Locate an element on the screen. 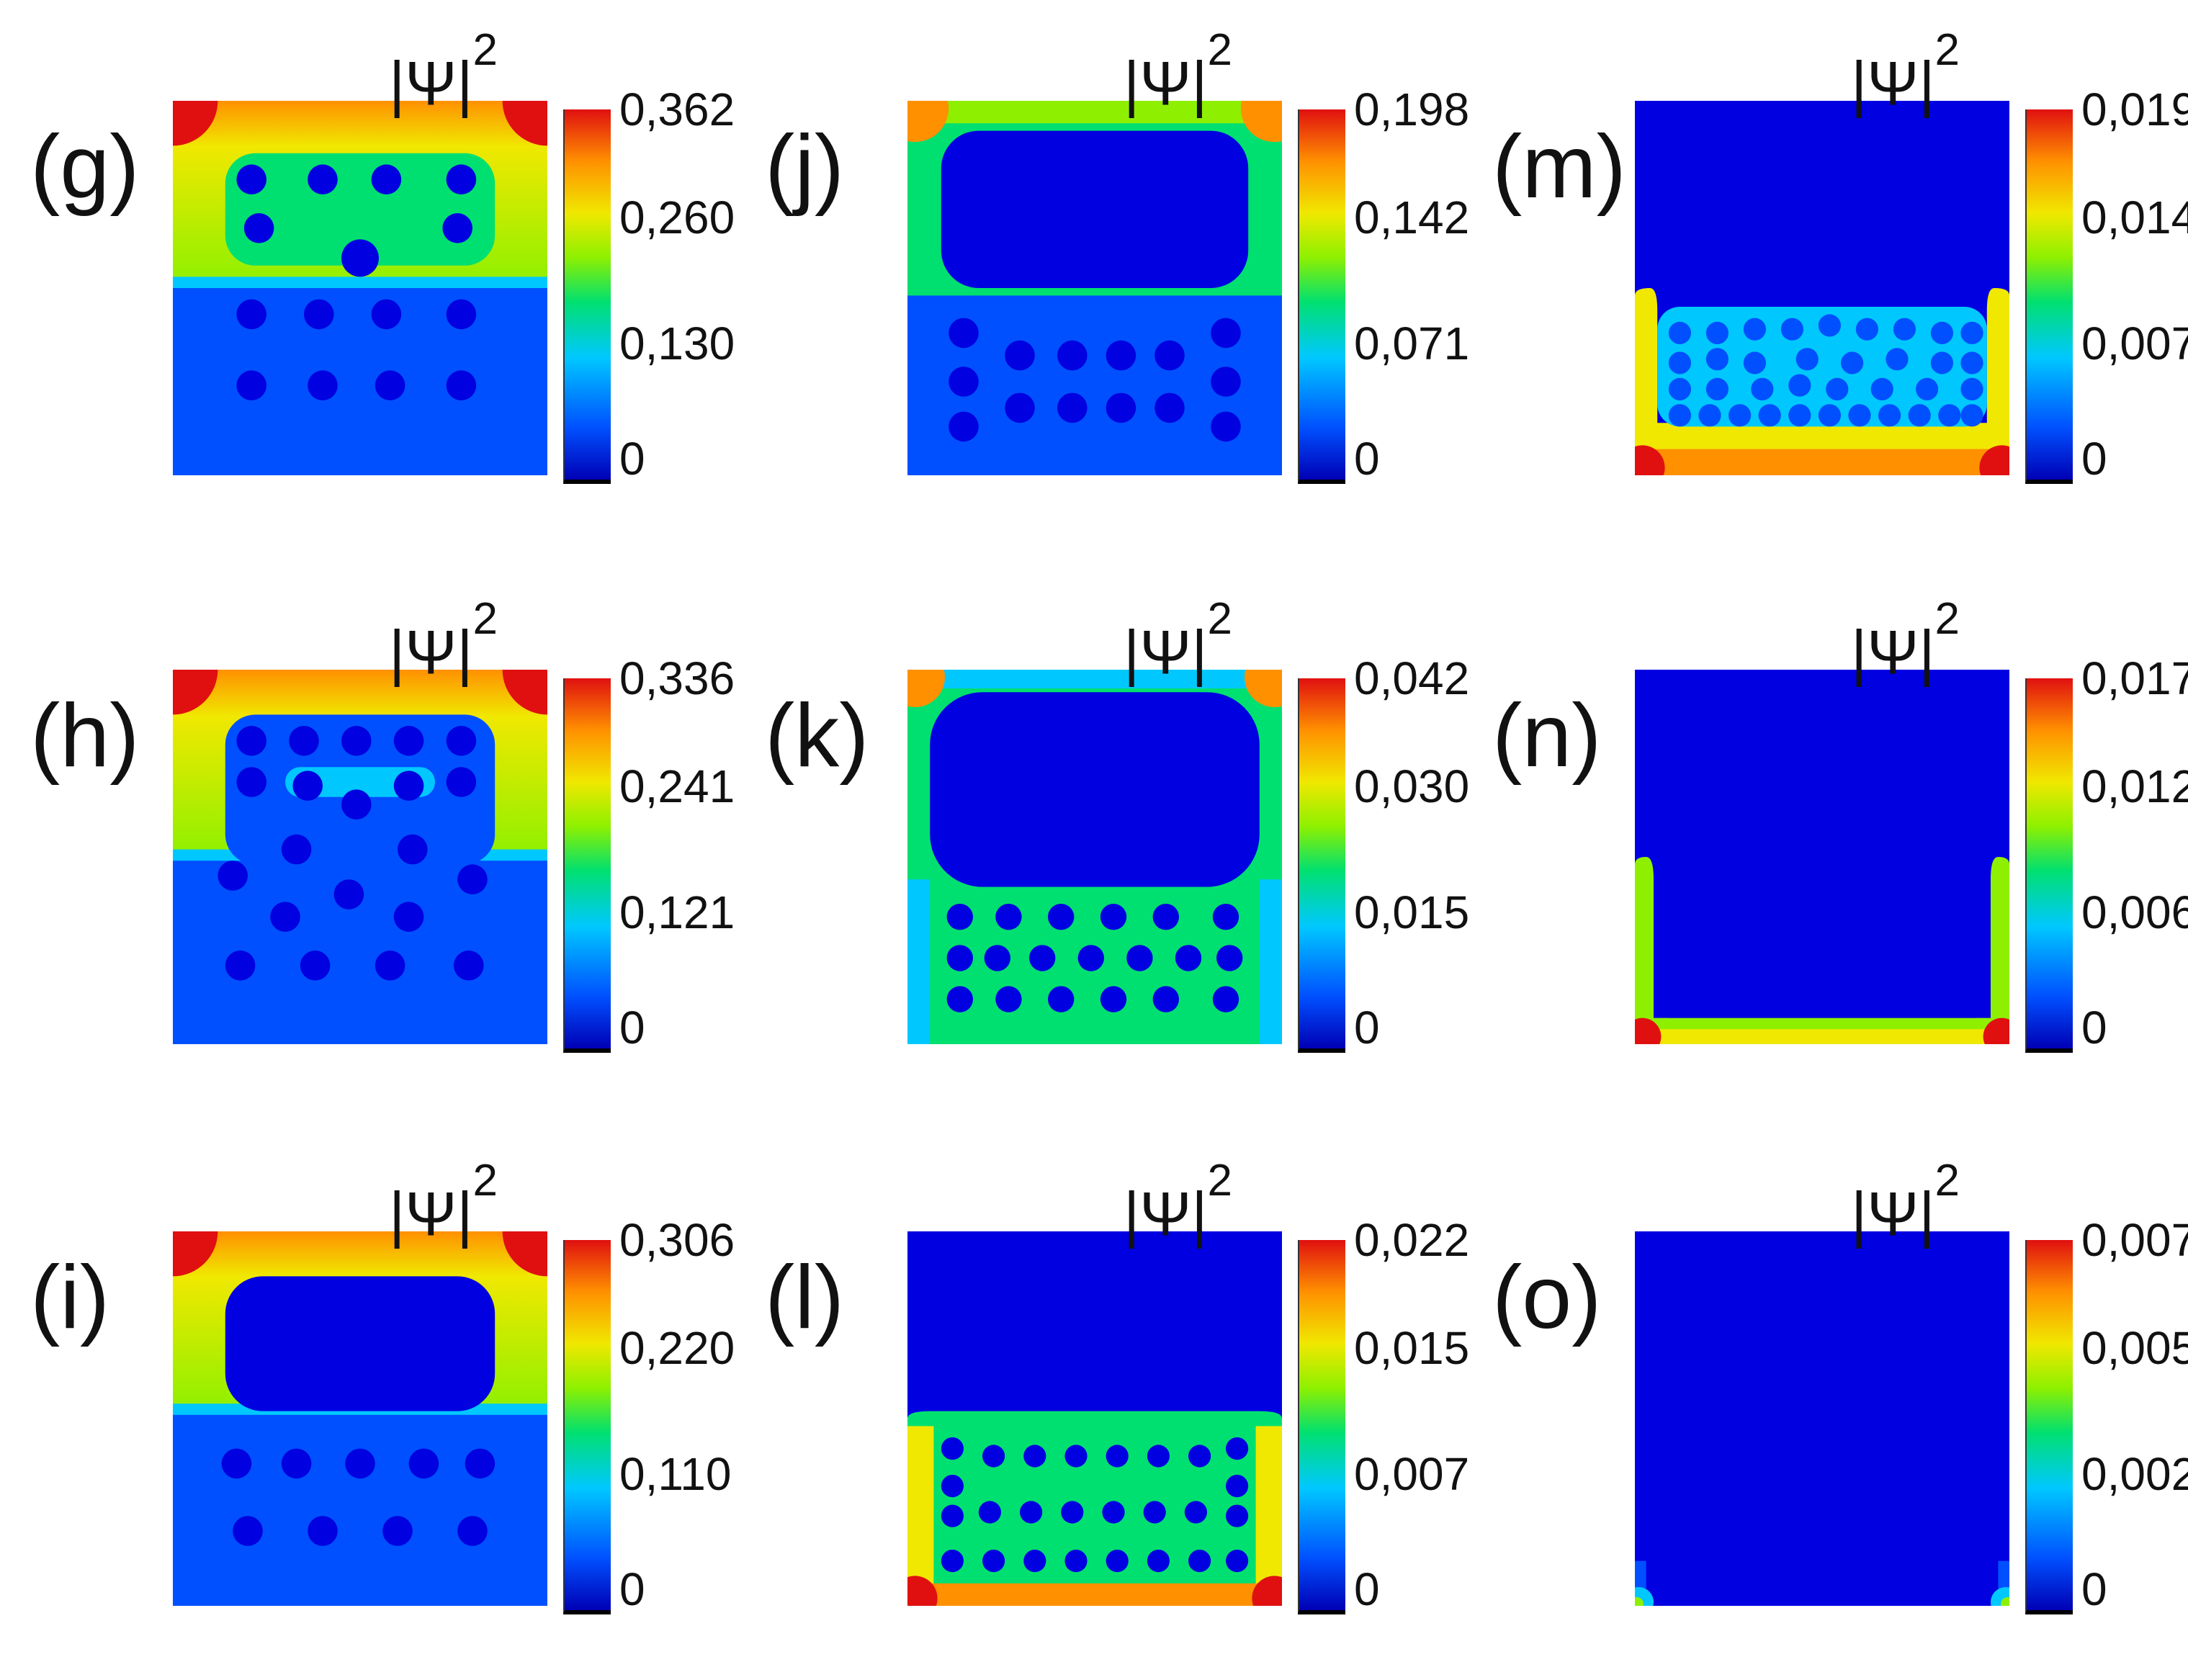  panel-n: (n) |Ψ|2 0,017 0,012 0,006 0 is located at coordinates (1836, 849).